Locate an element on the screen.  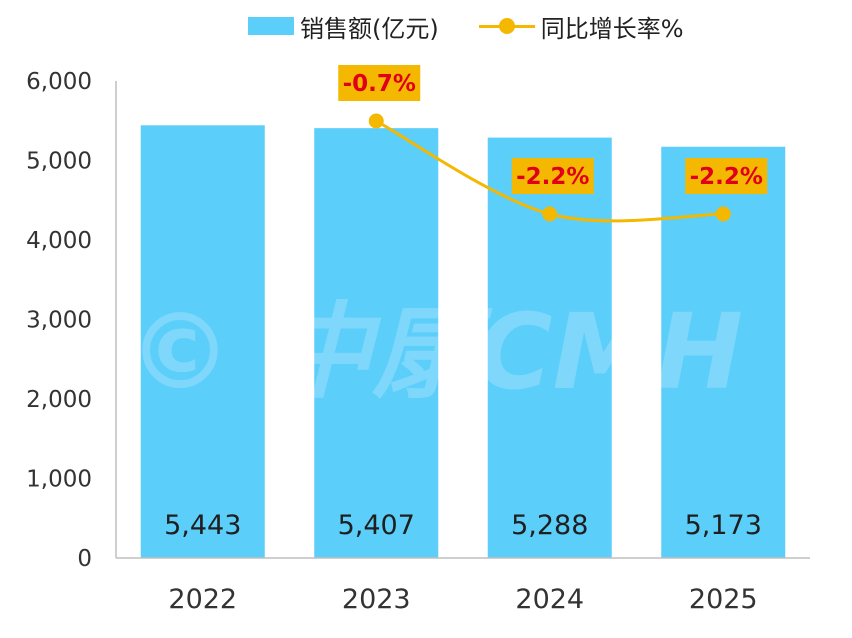
legend-label-sales: 销售额(亿元) is located at coordinates (369, 28).